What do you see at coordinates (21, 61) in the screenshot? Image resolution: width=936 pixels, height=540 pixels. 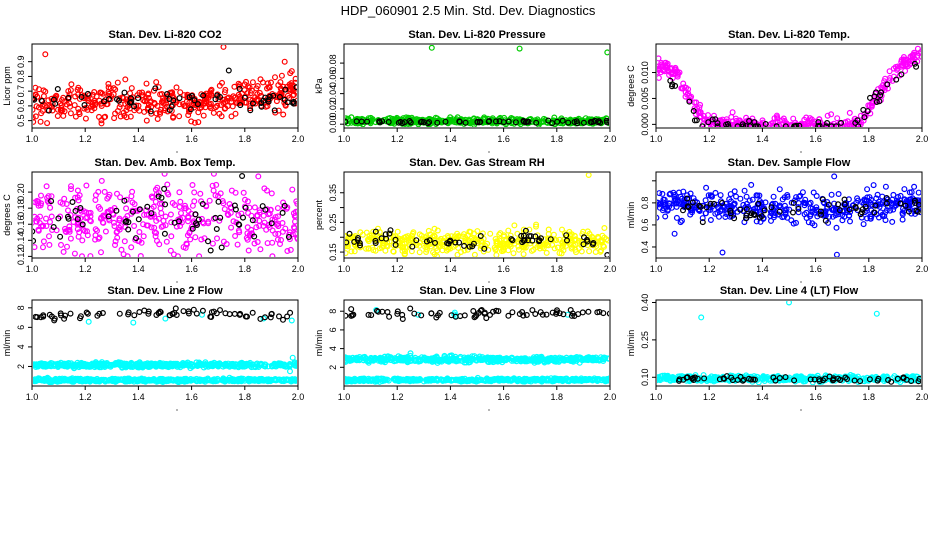 I see `y-tick-label: 0.9` at bounding box center [21, 61].